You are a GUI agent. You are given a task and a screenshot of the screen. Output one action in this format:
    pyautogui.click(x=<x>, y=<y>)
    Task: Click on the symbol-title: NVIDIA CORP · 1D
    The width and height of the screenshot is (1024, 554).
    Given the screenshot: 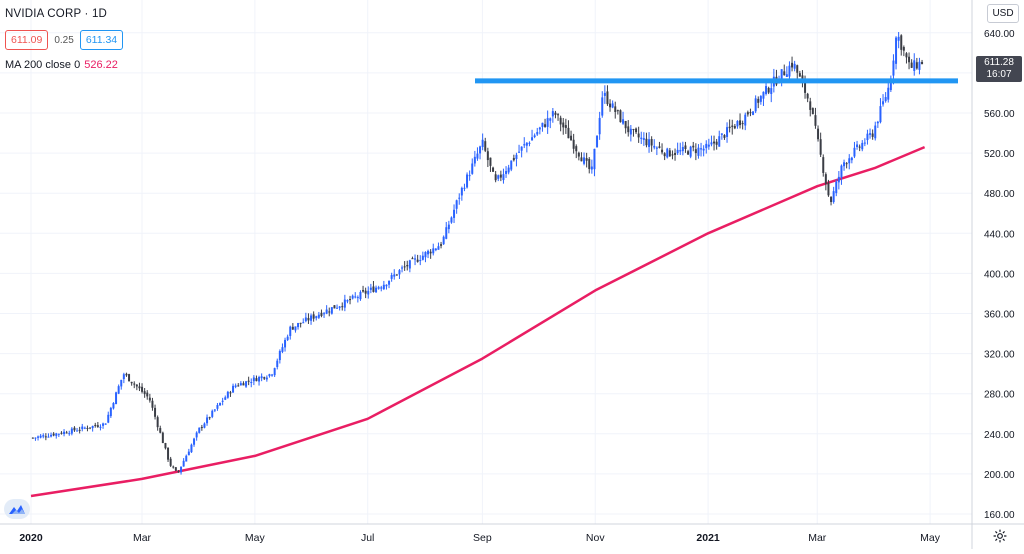 What is the action you would take?
    pyautogui.click(x=56, y=14)
    